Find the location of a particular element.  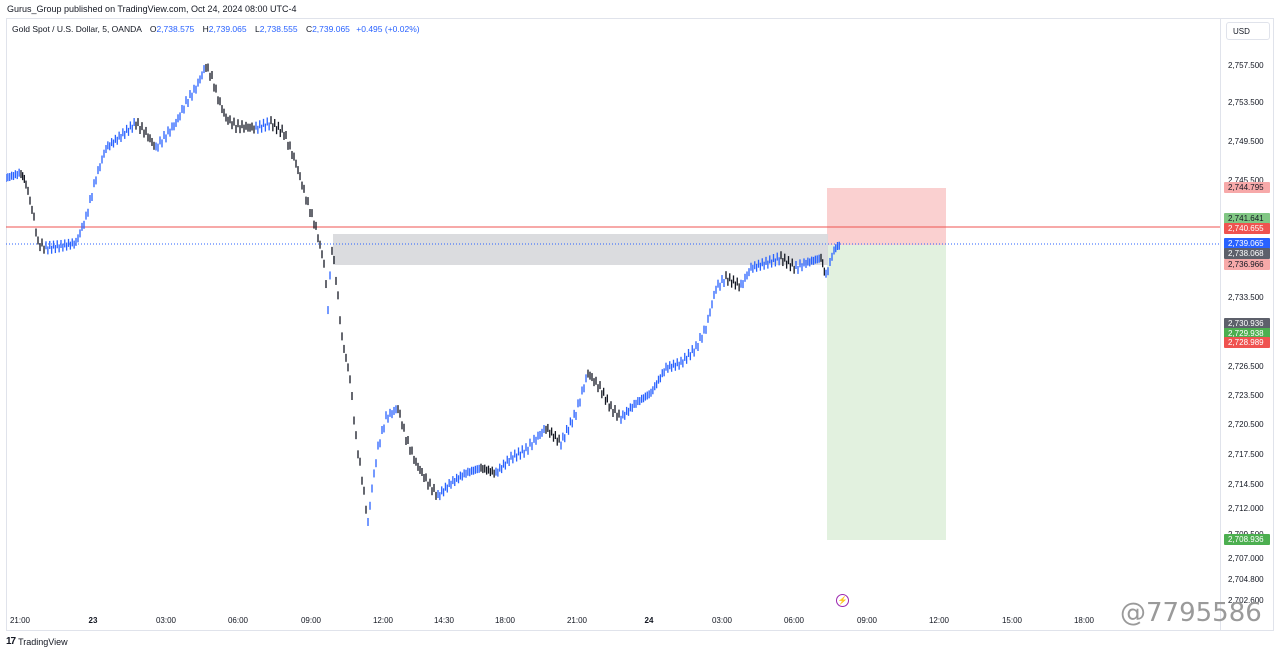

stop-loss-tag: 2,744.795 is located at coordinates (1247, 187).